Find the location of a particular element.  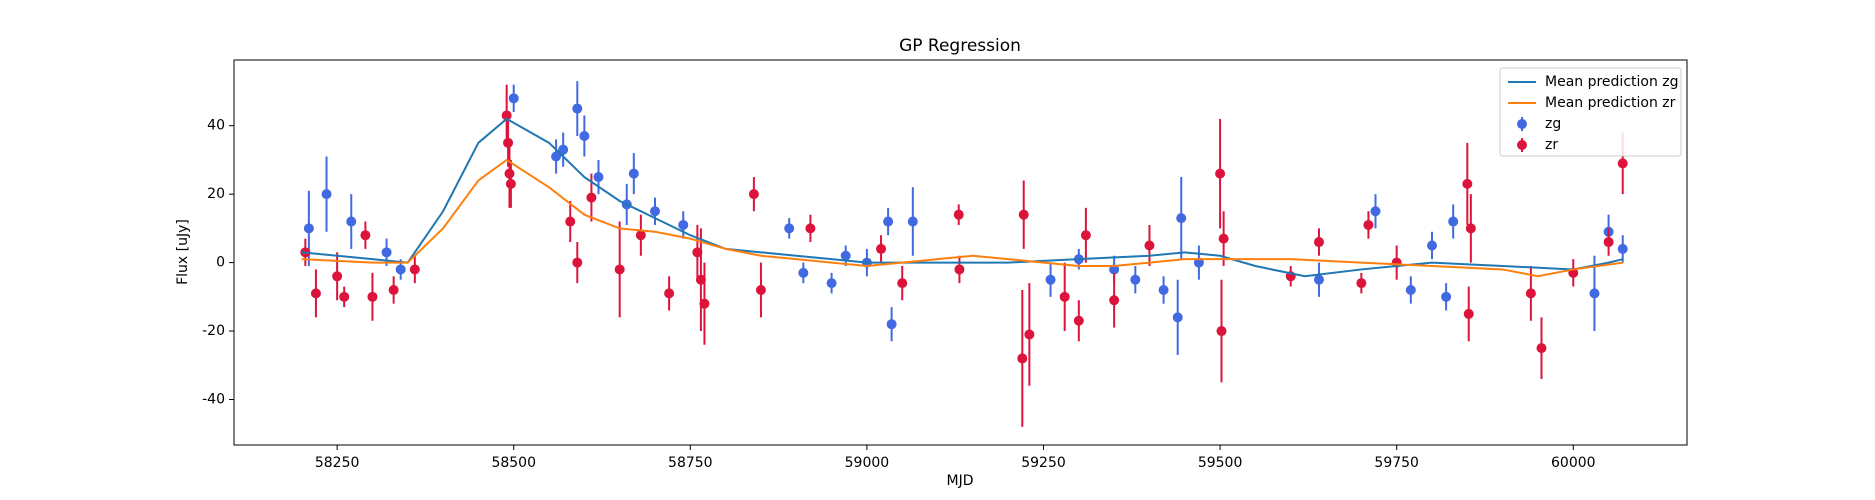

chart-title: GP Regression is located at coordinates (960, 46).